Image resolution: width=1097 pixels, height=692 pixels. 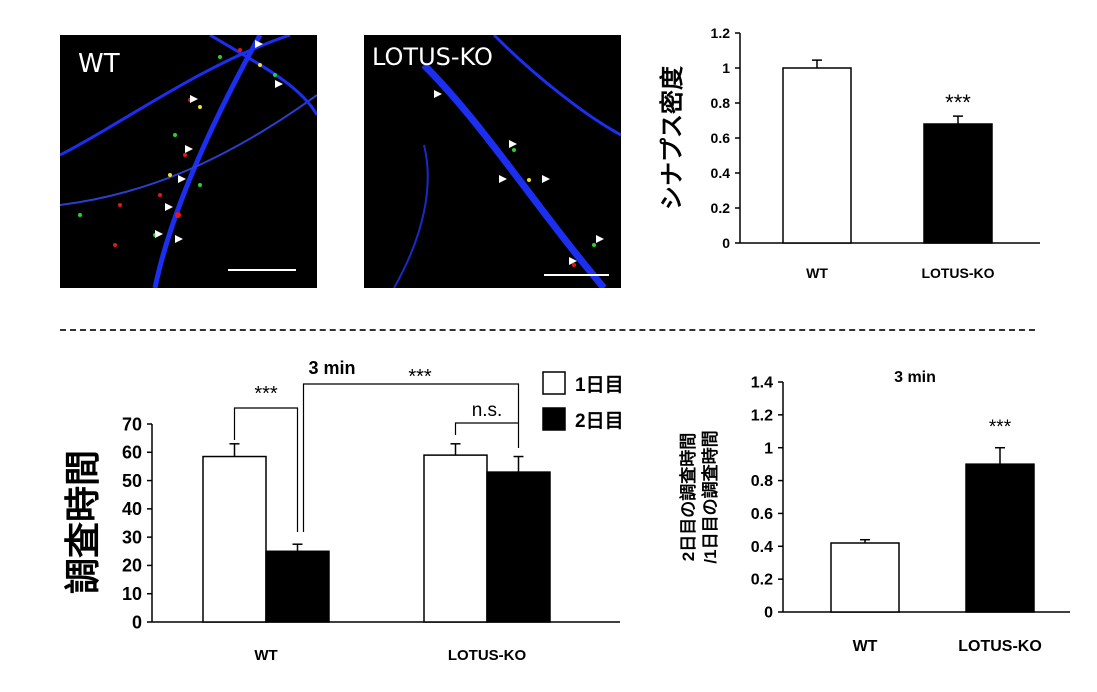 I want to click on y-tick-label: 1.4, so click(x=762, y=383).